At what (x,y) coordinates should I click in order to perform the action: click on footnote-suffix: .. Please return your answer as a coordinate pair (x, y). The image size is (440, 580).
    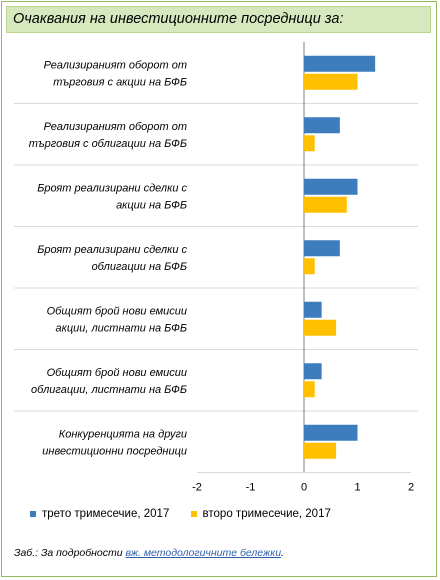
    Looking at the image, I should click on (282, 553).